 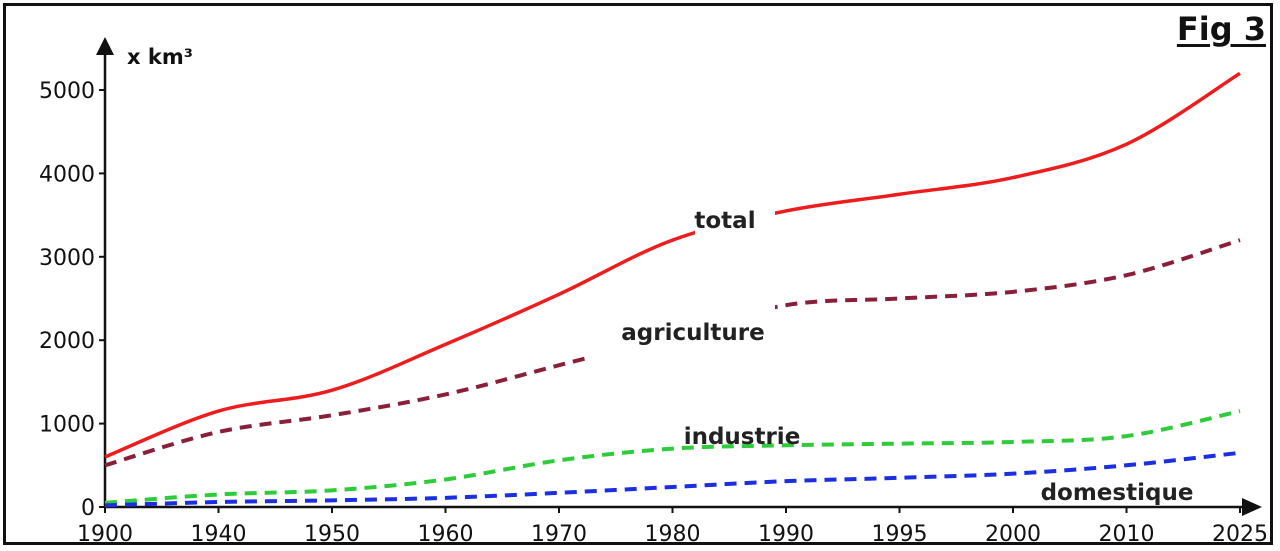 I want to click on y-tick-label: 4000, so click(x=67, y=174).